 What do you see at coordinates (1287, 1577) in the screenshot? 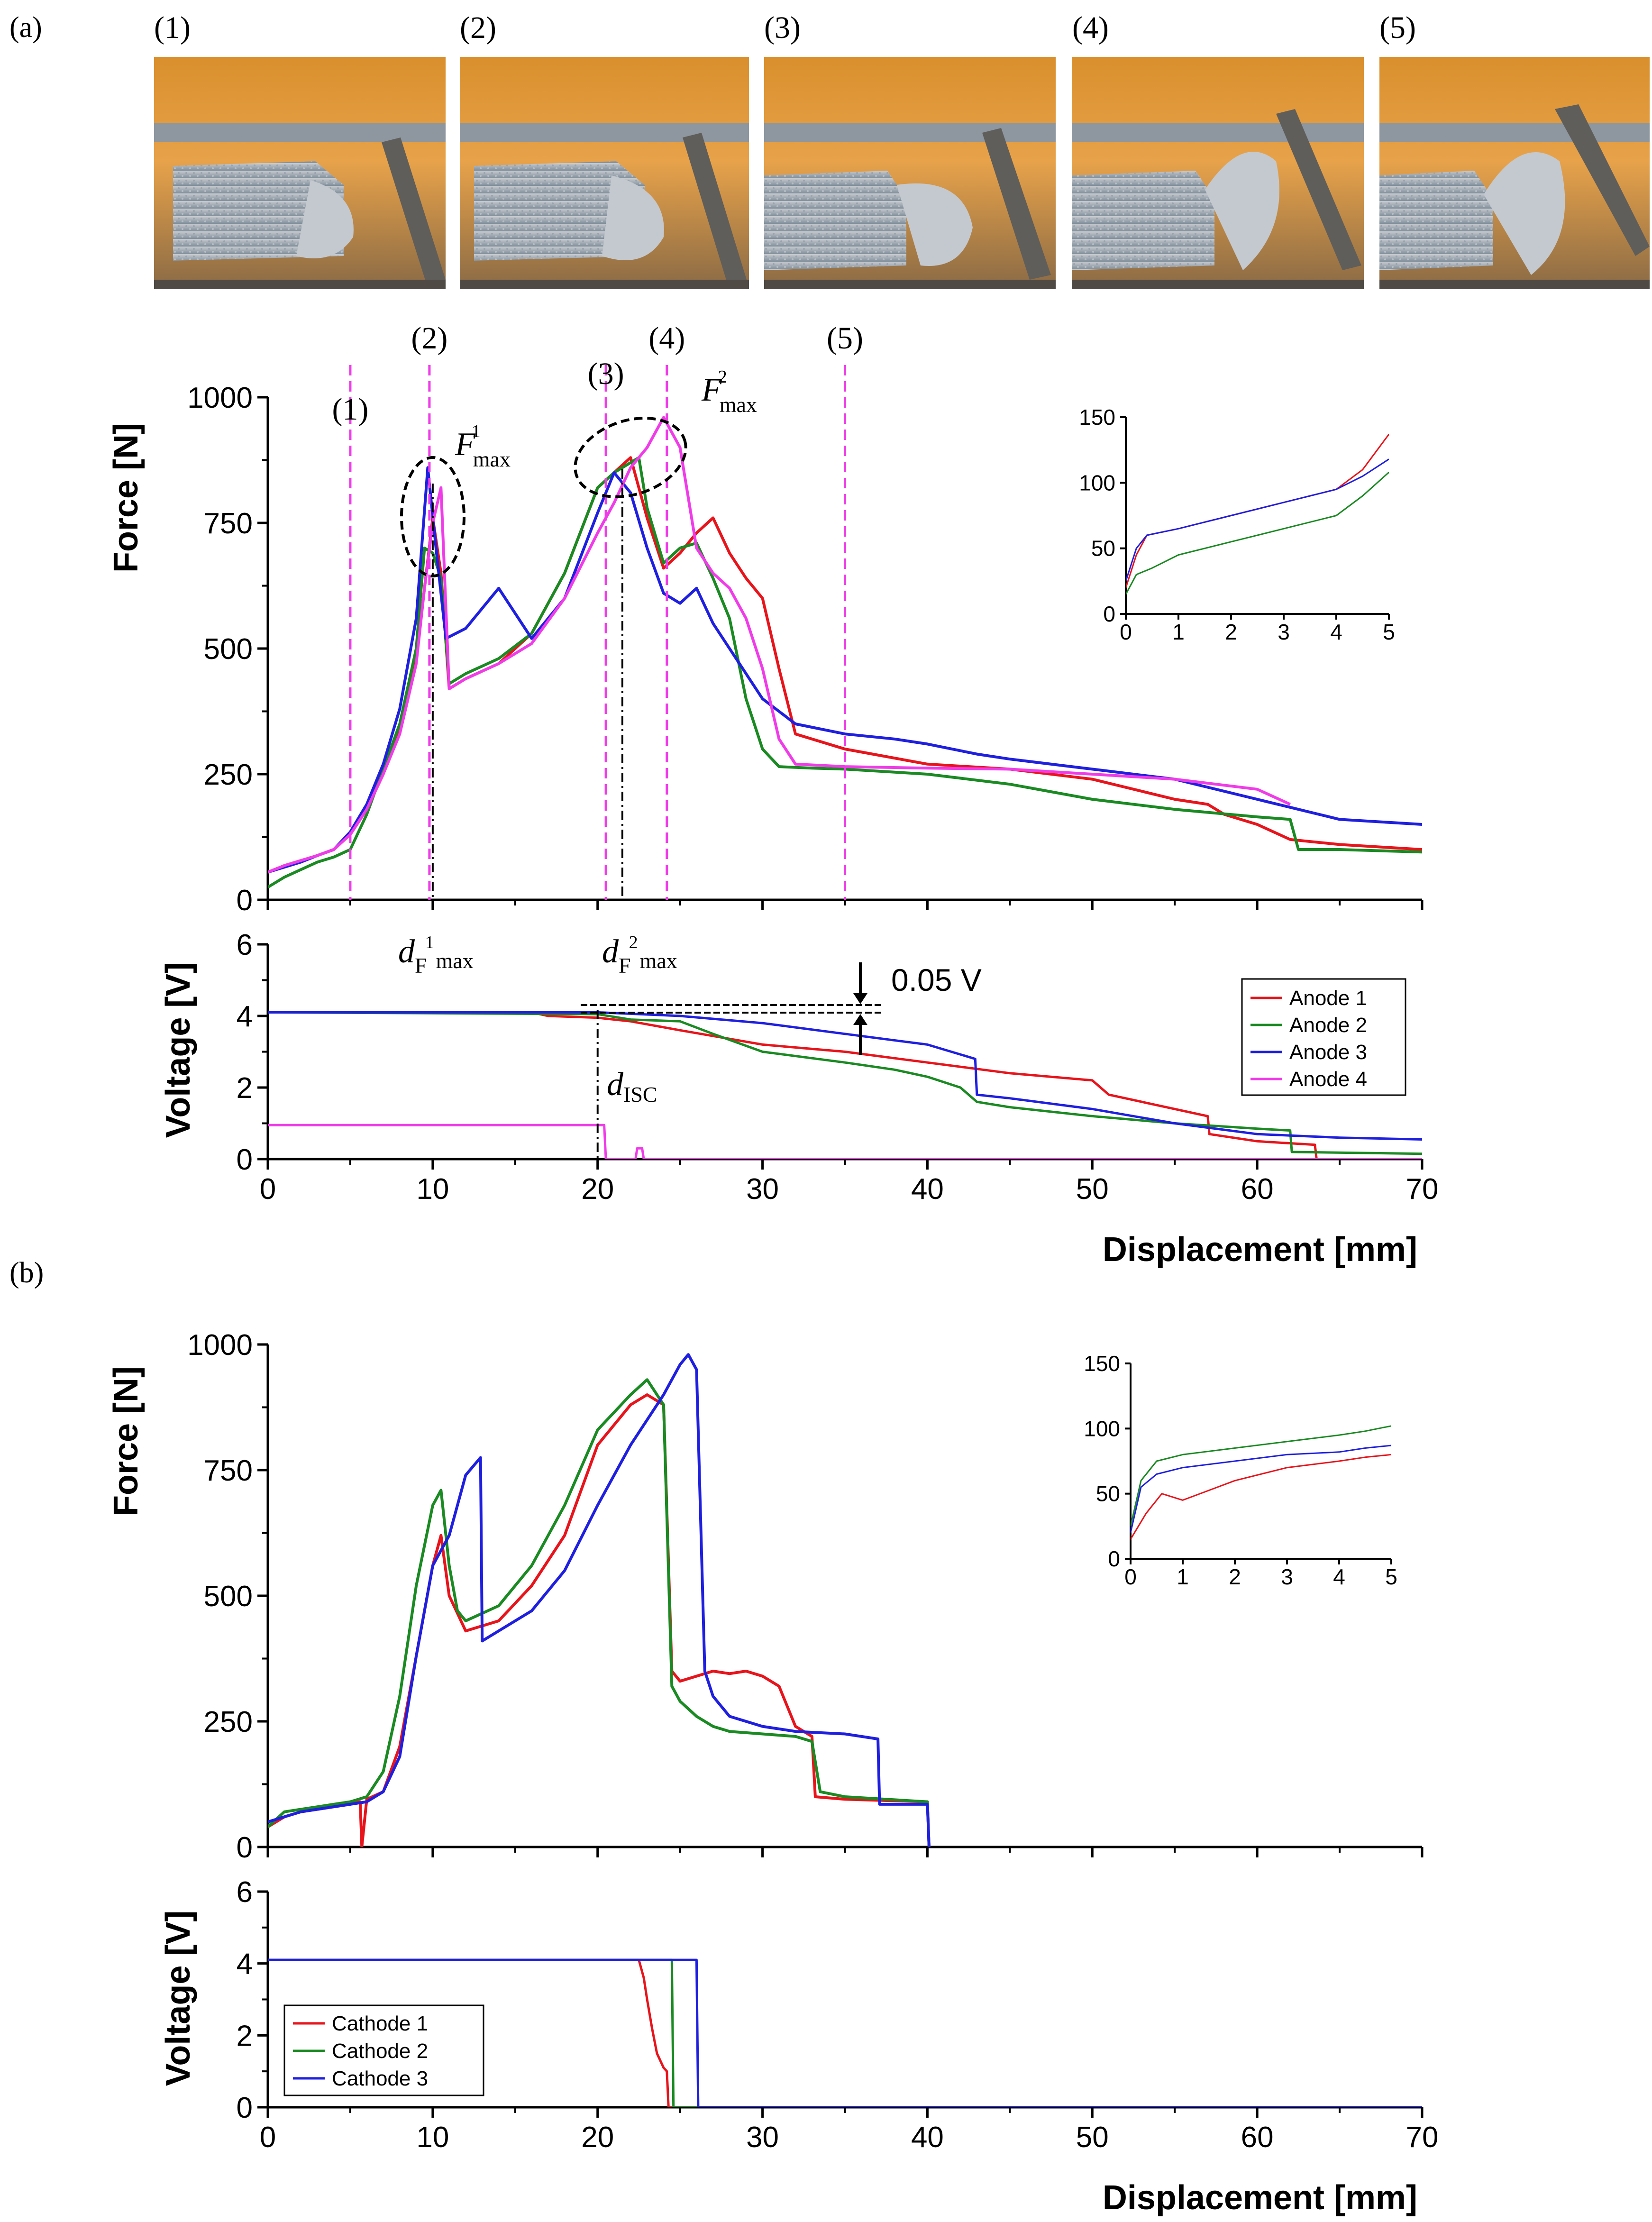
I see `x-tick-label: 3` at bounding box center [1287, 1577].